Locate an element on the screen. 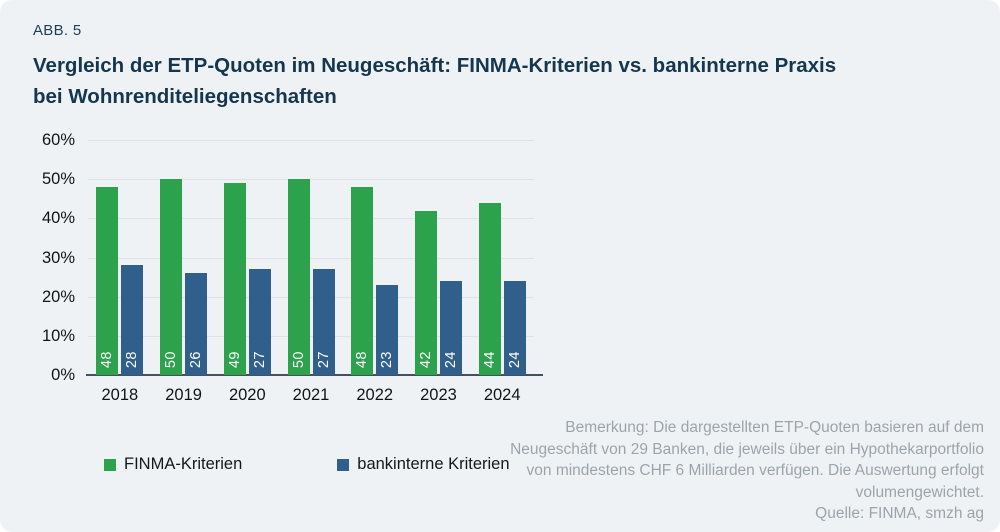 This screenshot has height=532, width=1000. bar-finma-2021: 50 is located at coordinates (298, 277).